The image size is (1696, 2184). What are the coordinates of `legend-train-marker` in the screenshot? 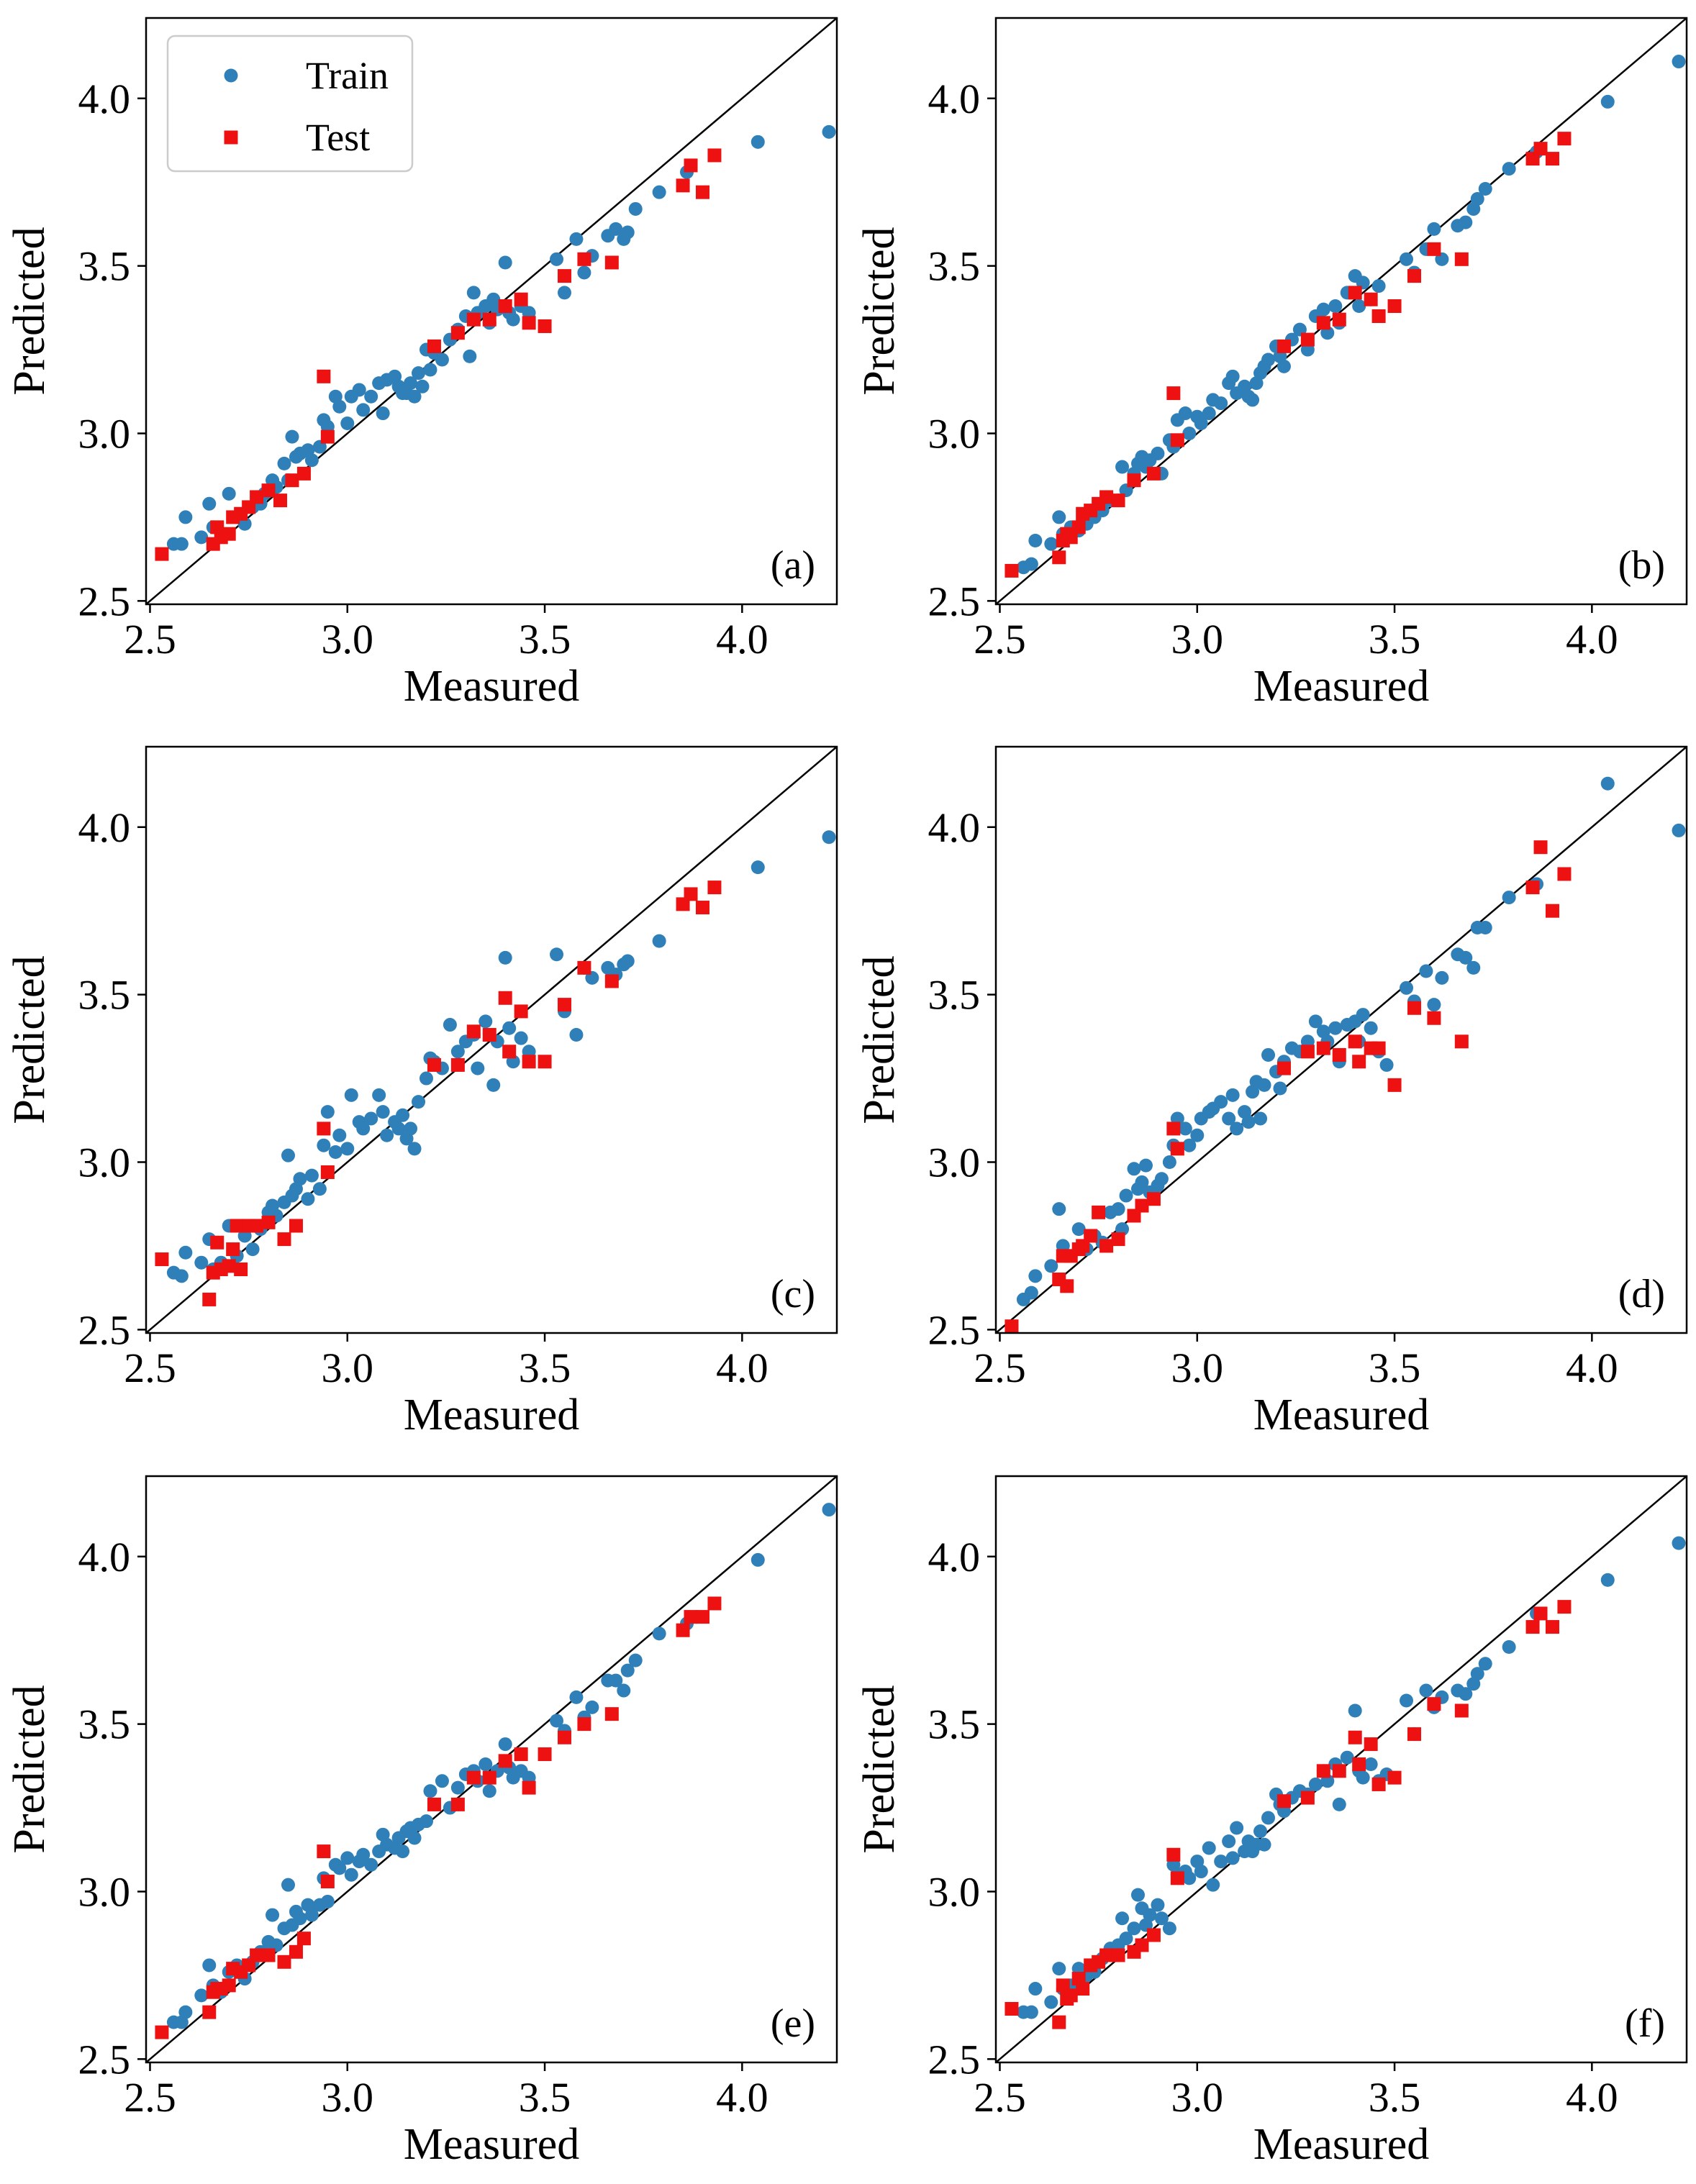 It's located at (231, 75).